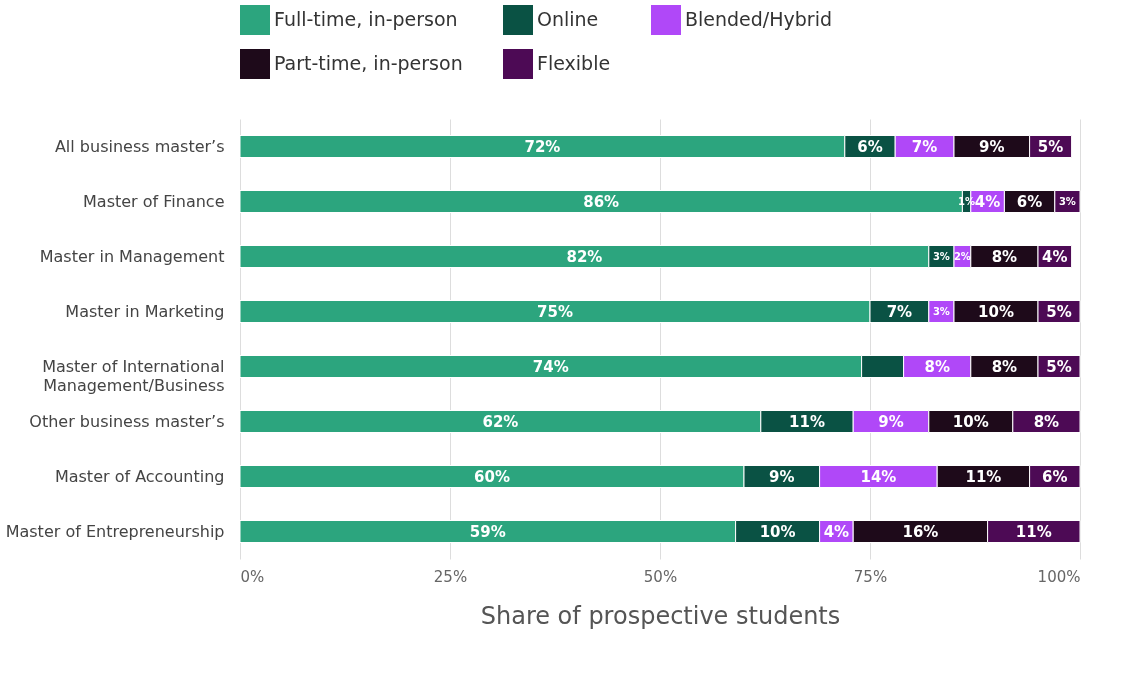 The height and width of the screenshot is (678, 1144). What do you see at coordinates (920, 531) in the screenshot?
I see `data-label: 16%` at bounding box center [920, 531].